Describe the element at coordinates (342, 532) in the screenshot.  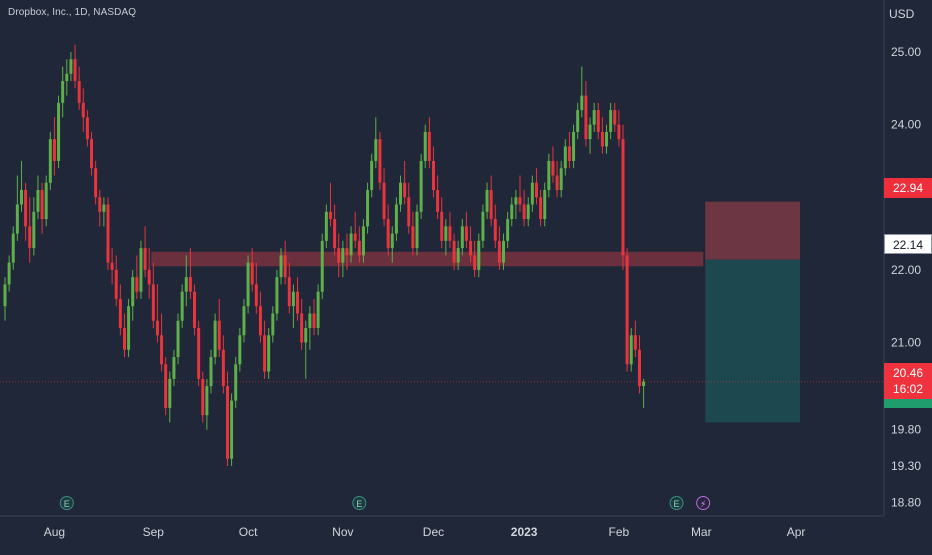
I see `time-tick-label: Nov` at that location.